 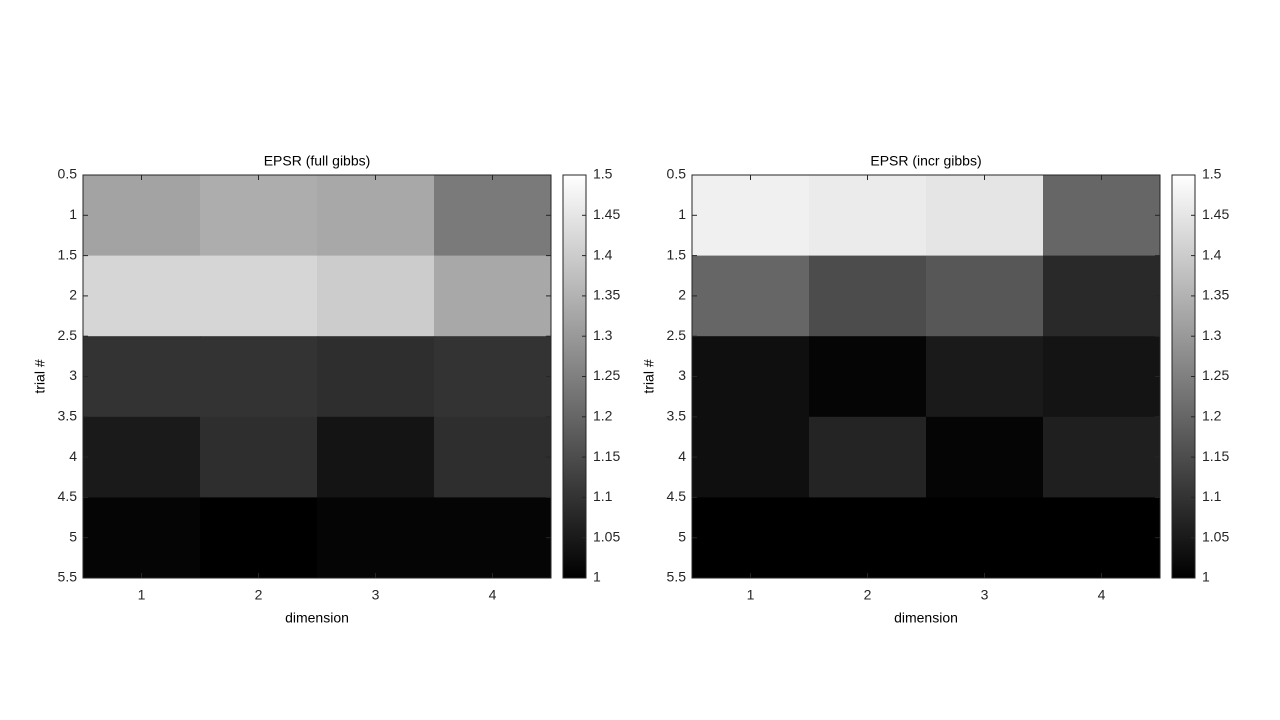 I want to click on chart-title: EPSR (incr gibbs), so click(x=925, y=161).